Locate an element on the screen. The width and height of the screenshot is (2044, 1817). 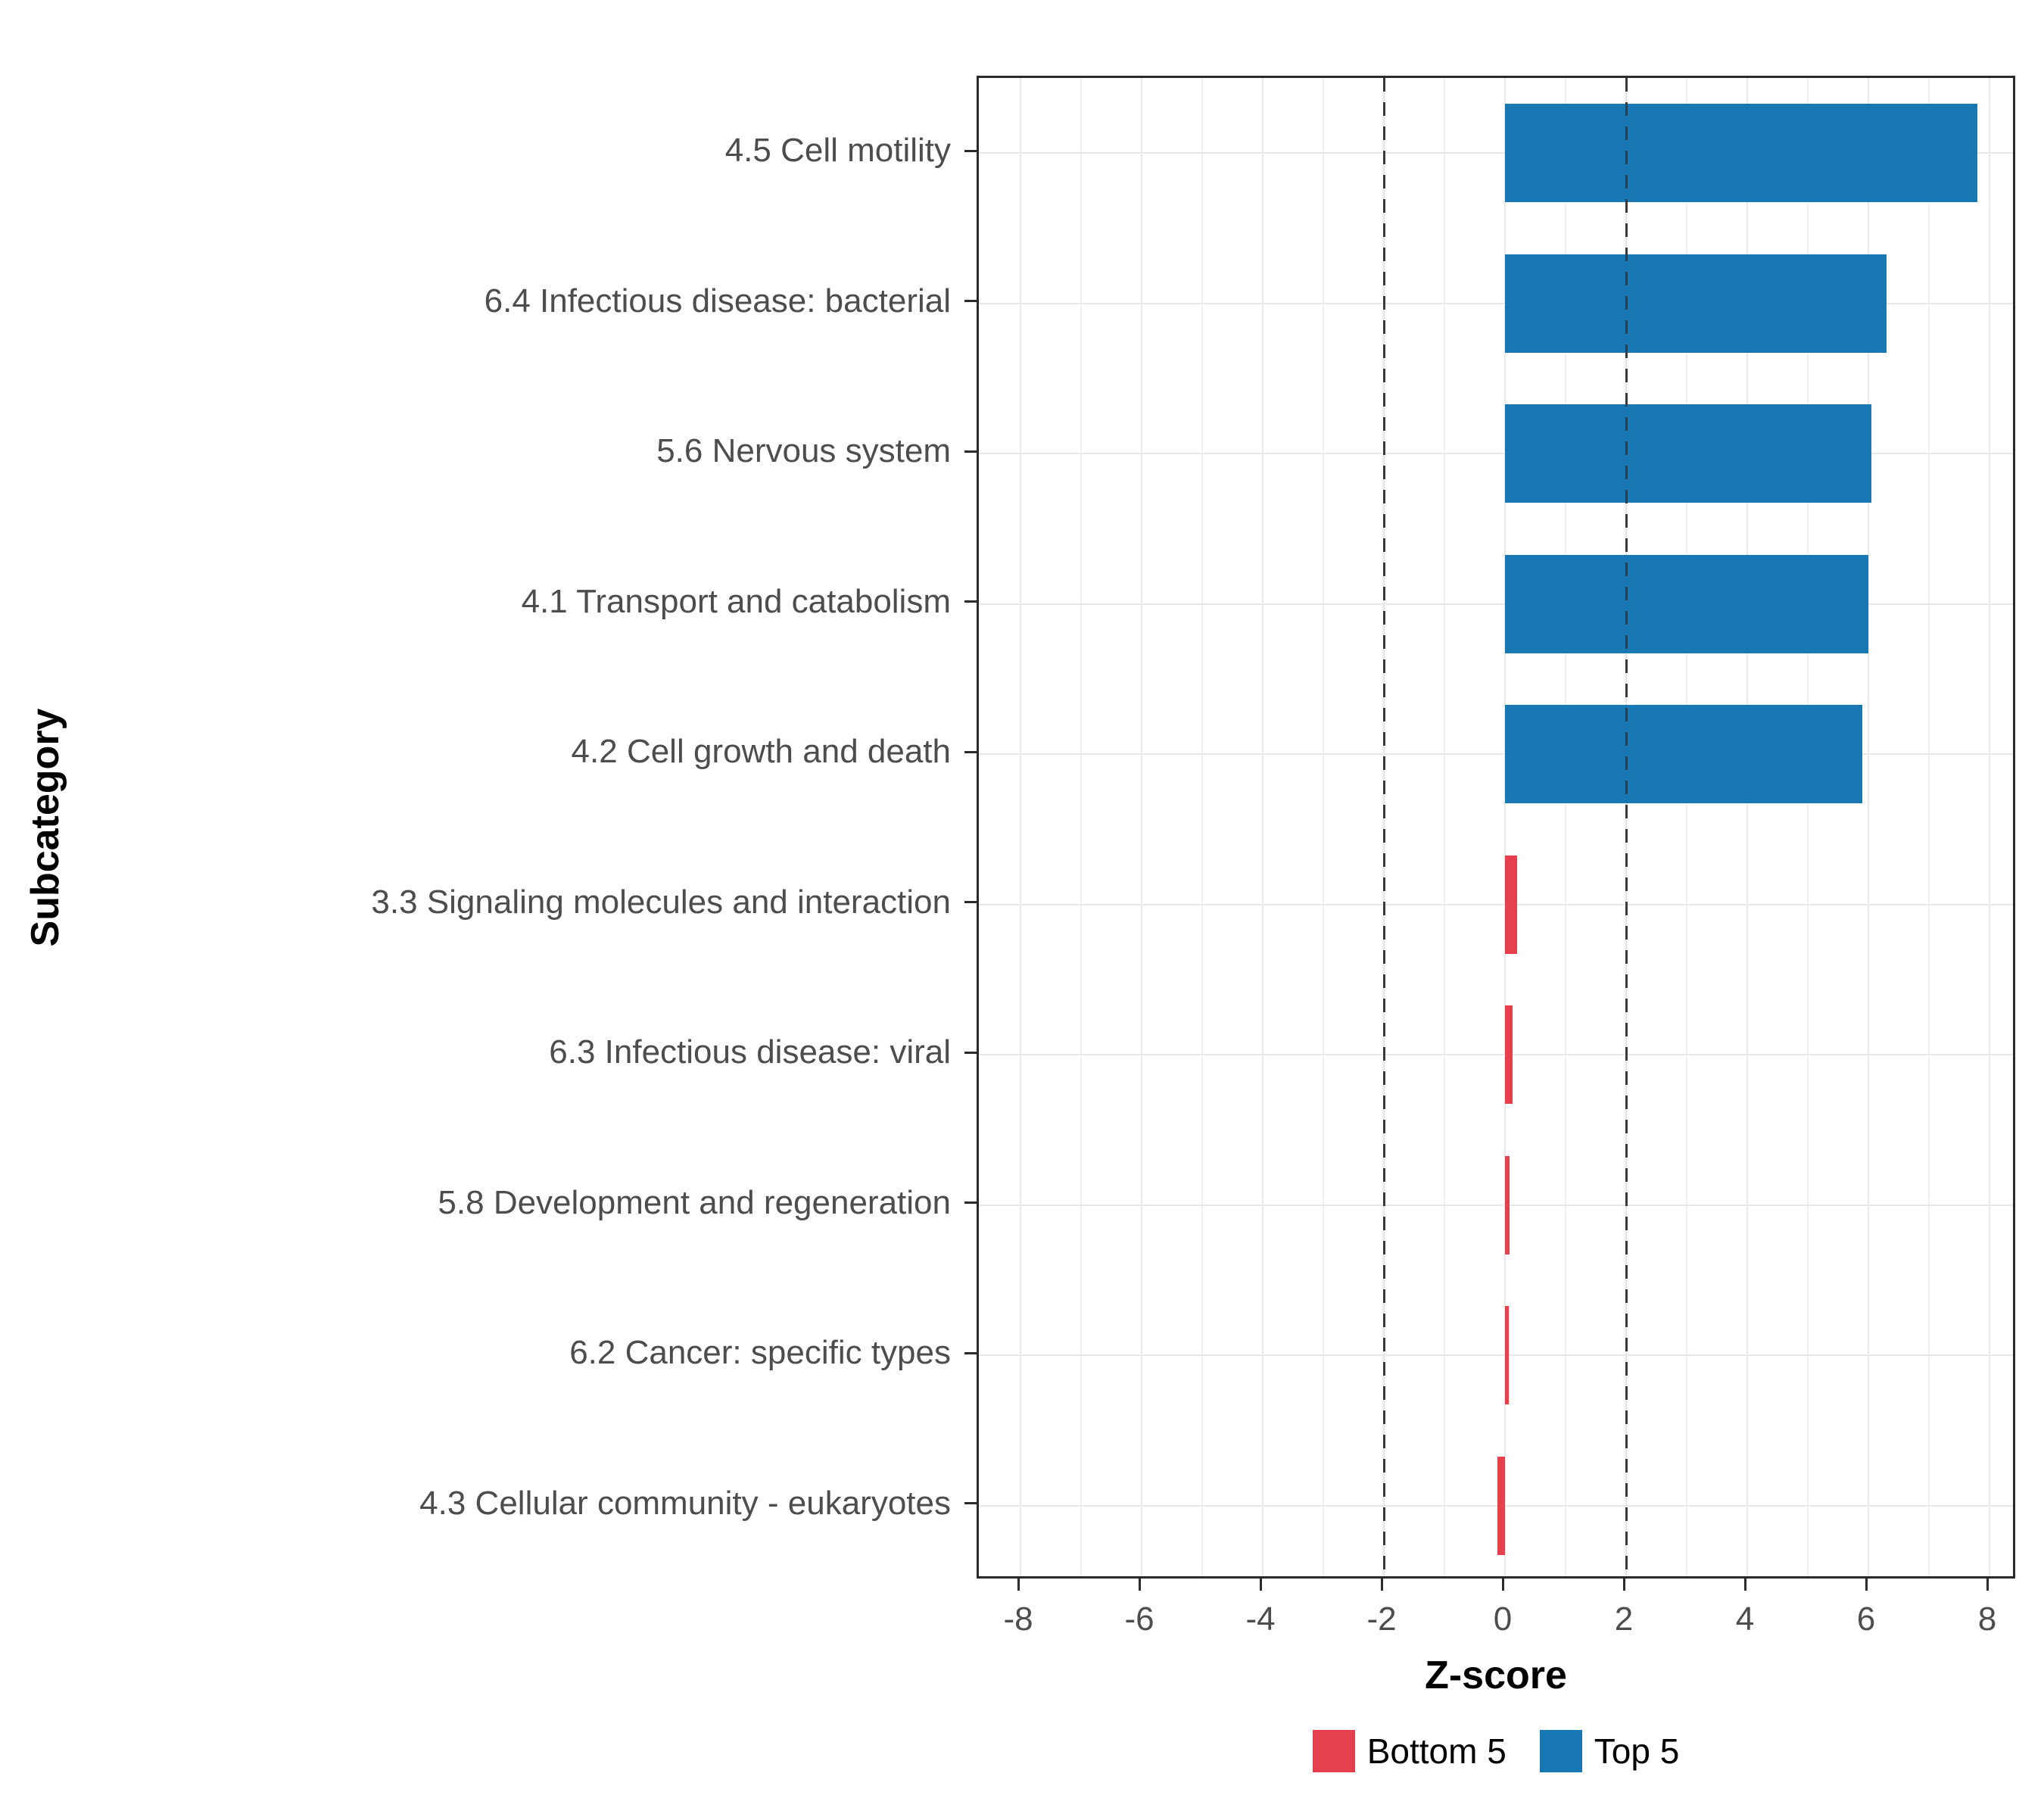
legend-label: Top 5 is located at coordinates (1637, 1751).